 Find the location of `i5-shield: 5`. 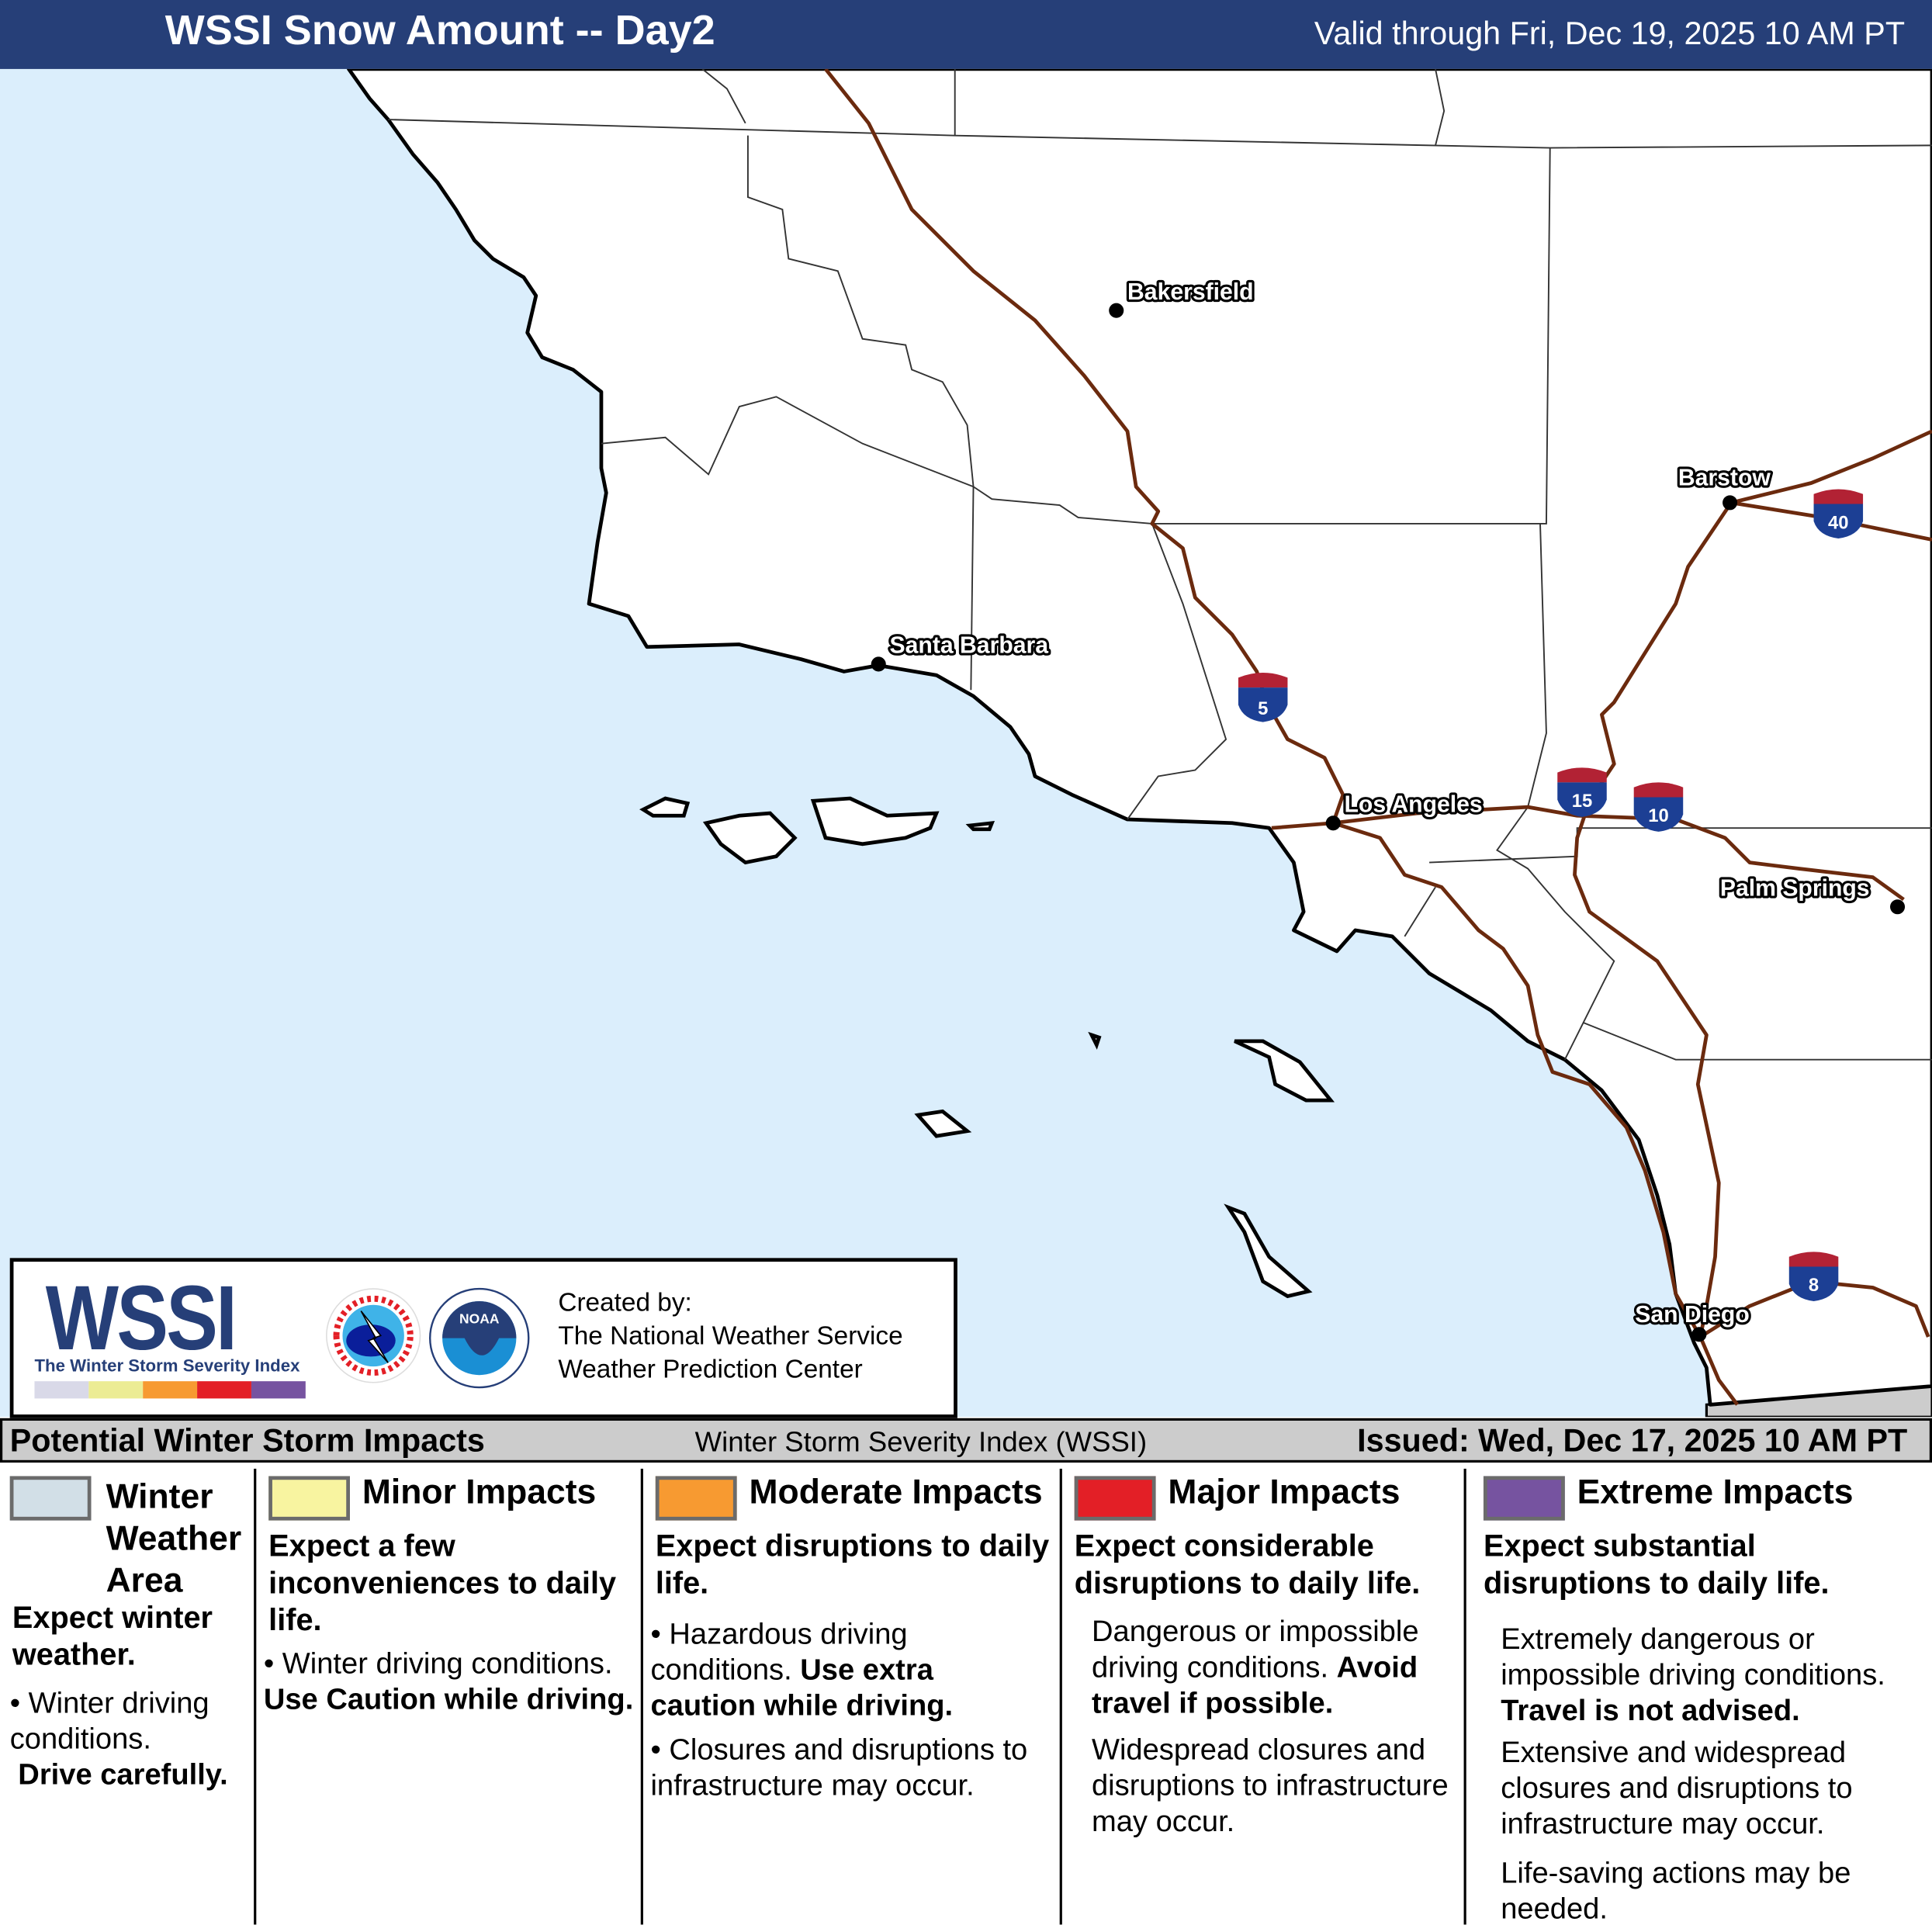

i5-shield: 5 is located at coordinates (1263, 697).